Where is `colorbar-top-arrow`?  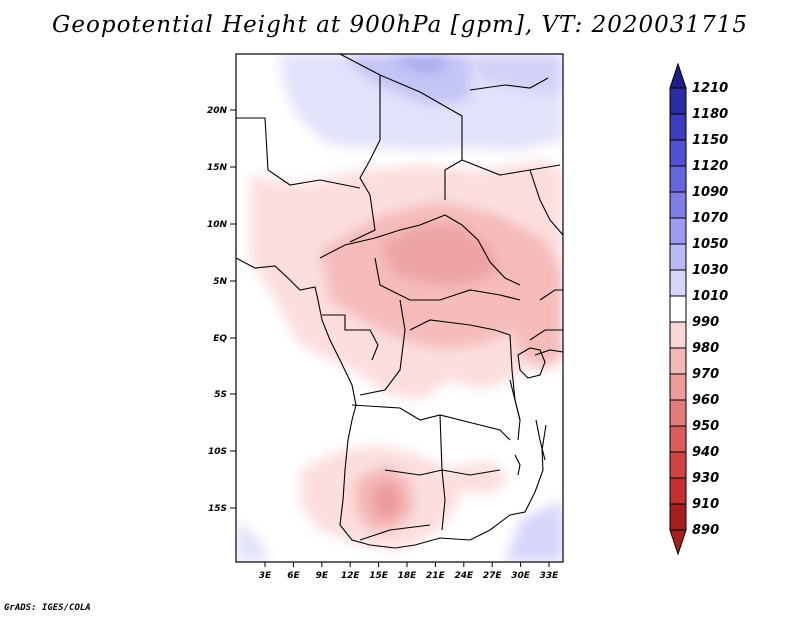
colorbar-top-arrow is located at coordinates (678, 75).